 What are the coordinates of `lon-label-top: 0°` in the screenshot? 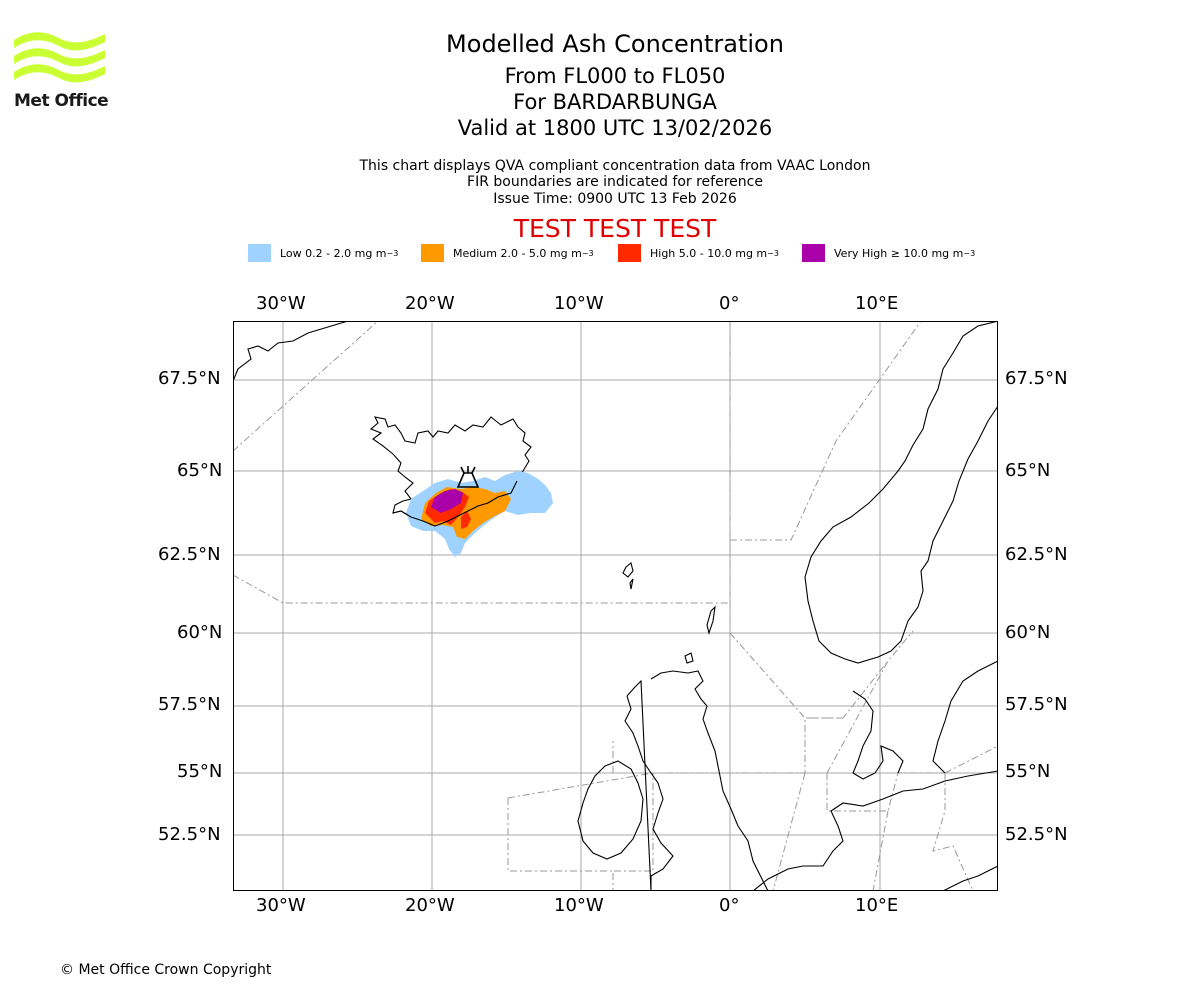 It's located at (729, 303).